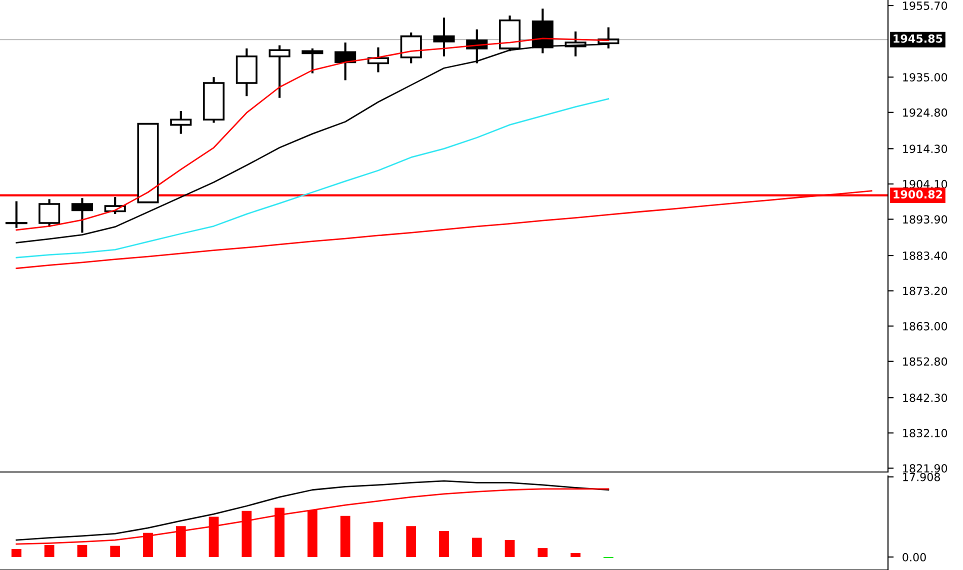  I want to click on y-tick-label: 1883.40, so click(925, 256).